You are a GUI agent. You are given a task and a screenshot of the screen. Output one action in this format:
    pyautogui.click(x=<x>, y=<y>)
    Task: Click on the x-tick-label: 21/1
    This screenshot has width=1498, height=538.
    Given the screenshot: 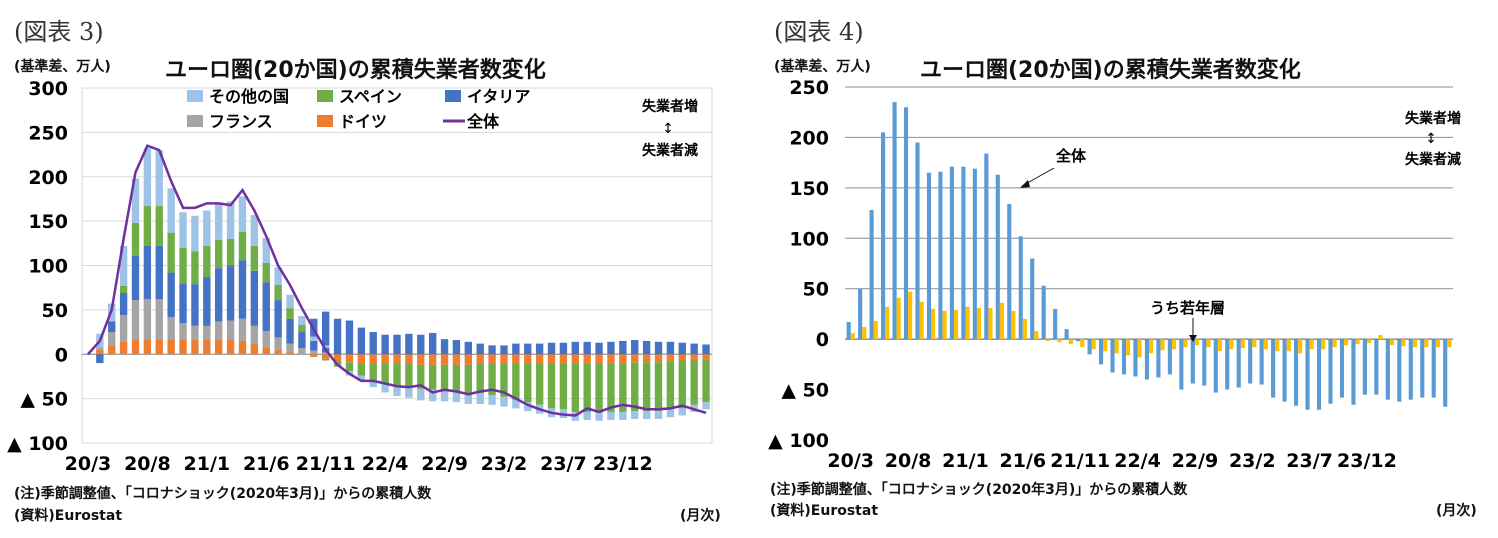 What is the action you would take?
    pyautogui.click(x=207, y=464)
    